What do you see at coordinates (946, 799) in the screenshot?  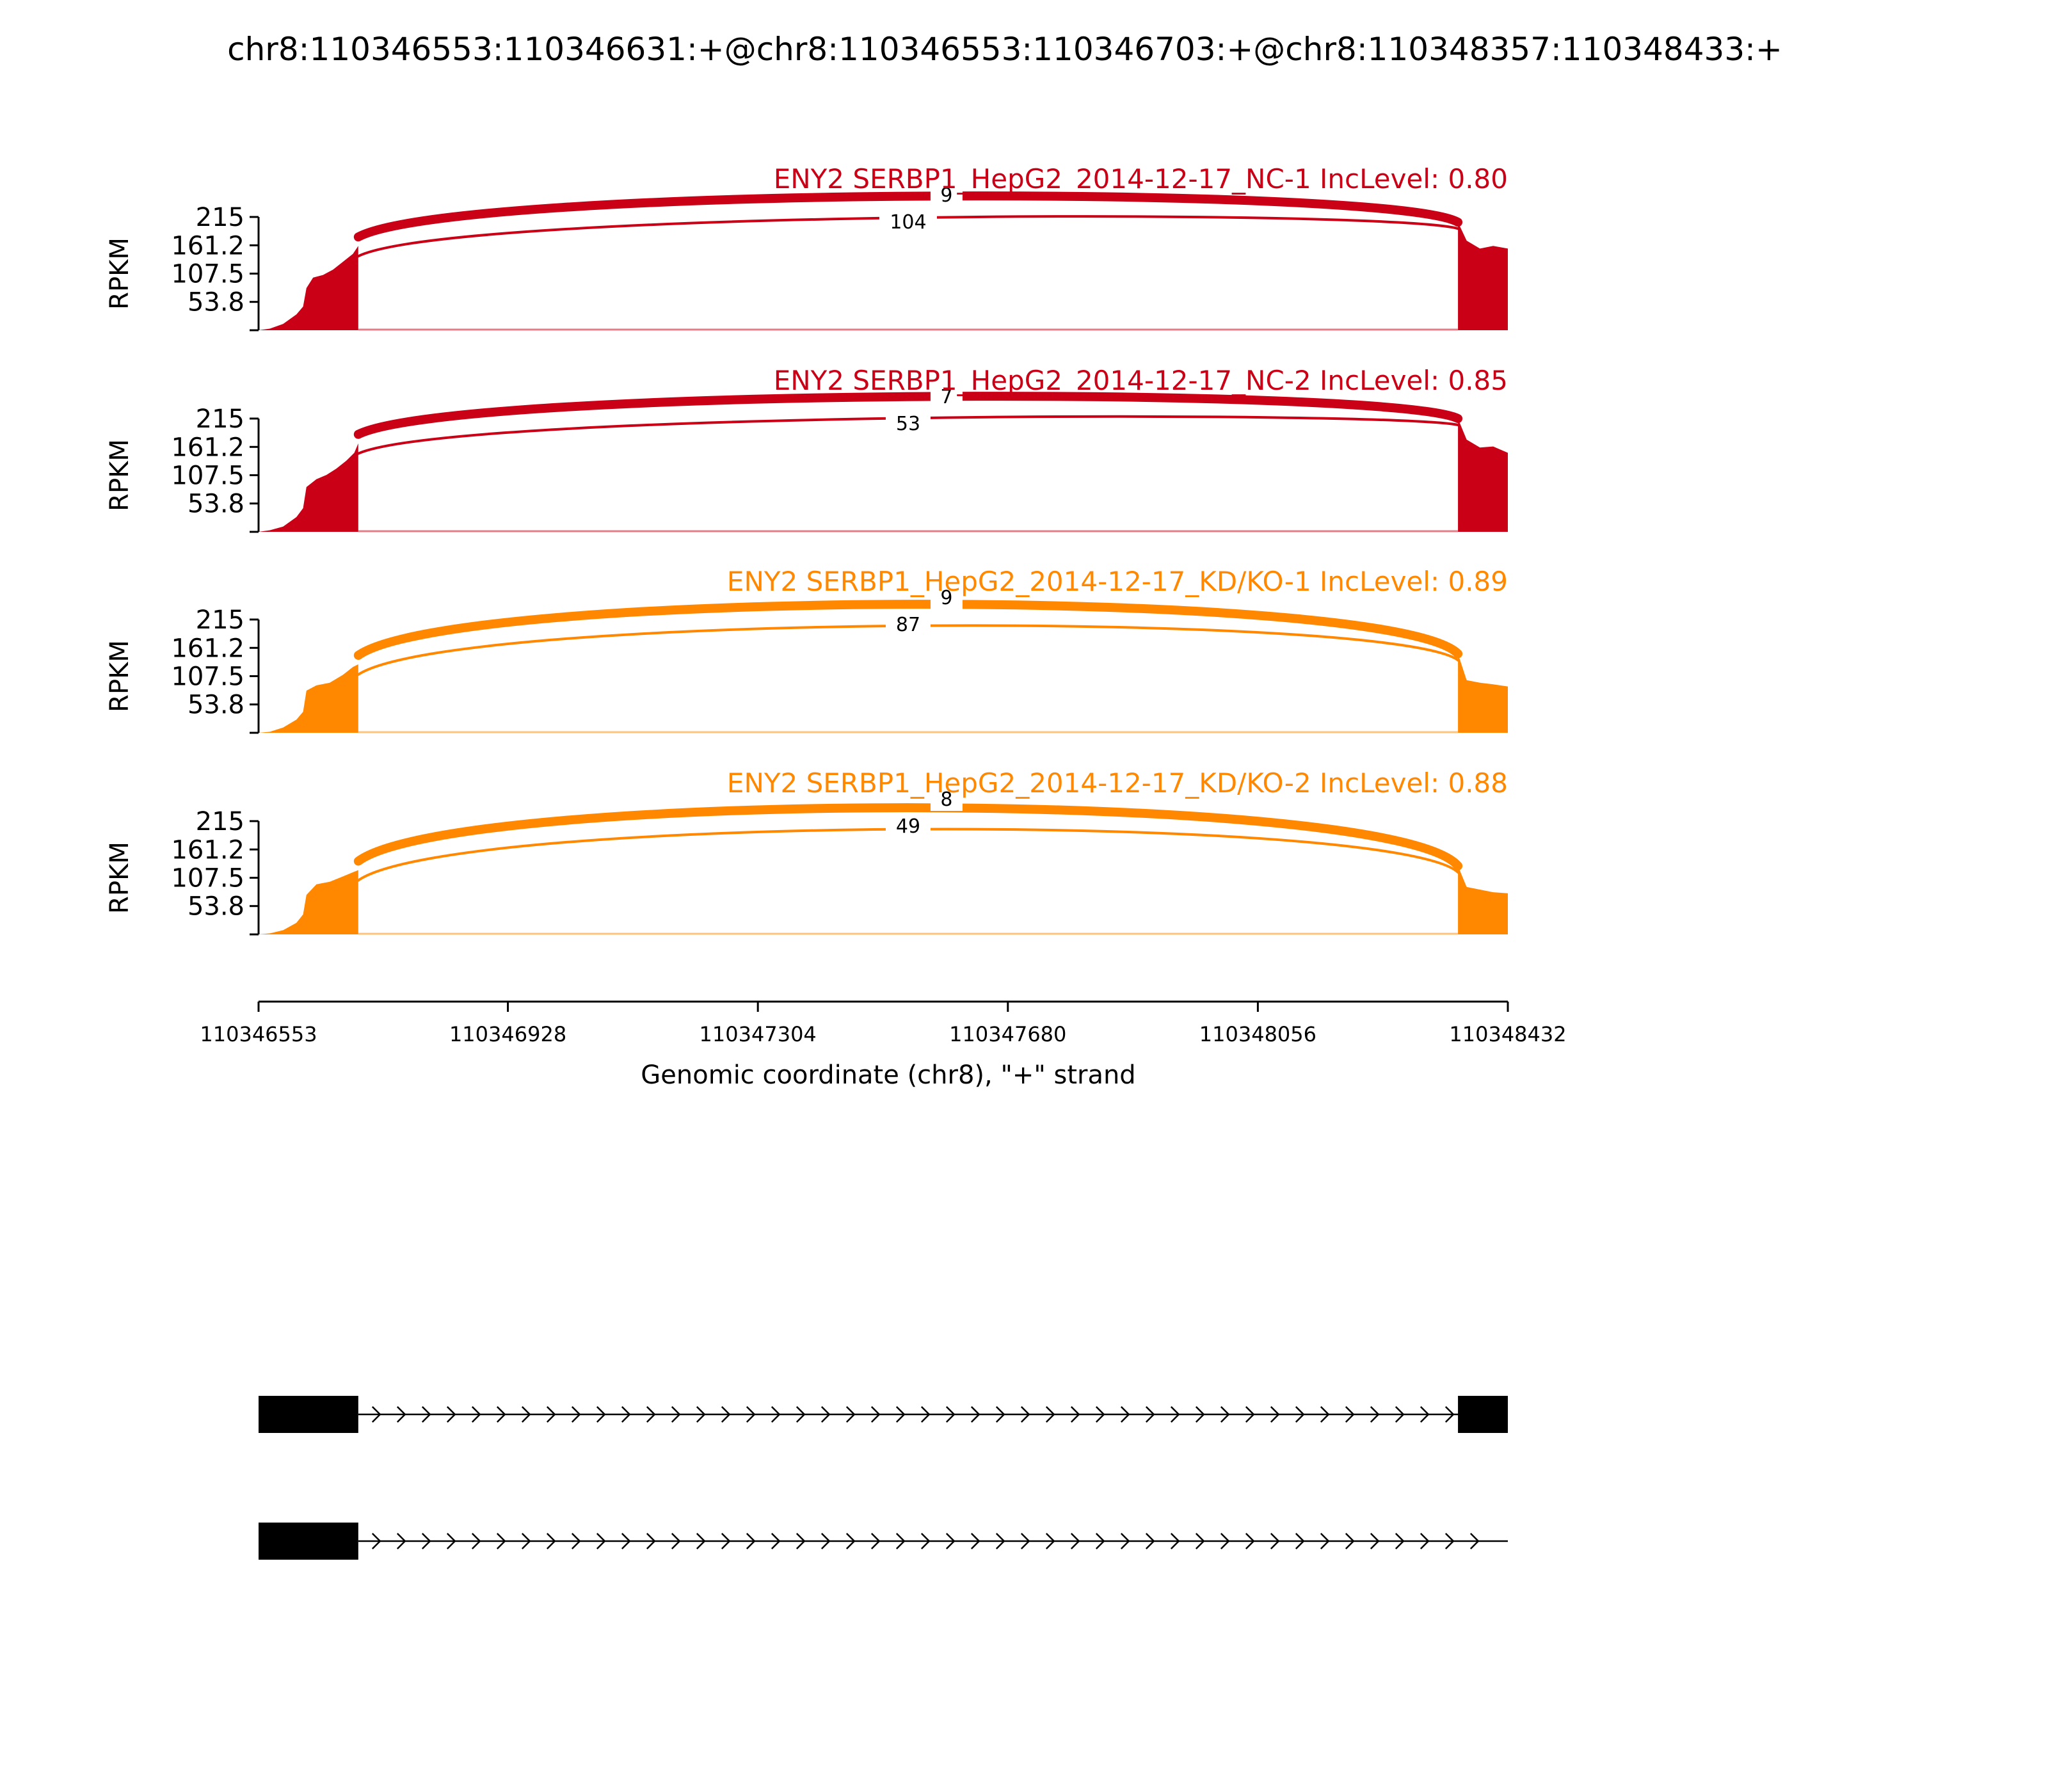 I see `junction-count-label: 8` at bounding box center [946, 799].